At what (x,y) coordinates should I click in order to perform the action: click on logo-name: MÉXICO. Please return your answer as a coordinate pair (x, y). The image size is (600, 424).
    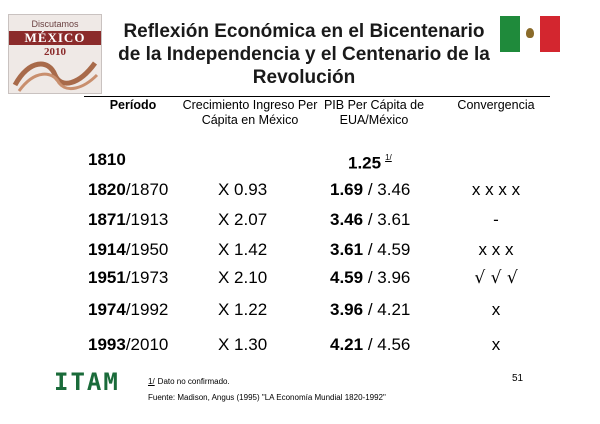
    Looking at the image, I should click on (55, 37).